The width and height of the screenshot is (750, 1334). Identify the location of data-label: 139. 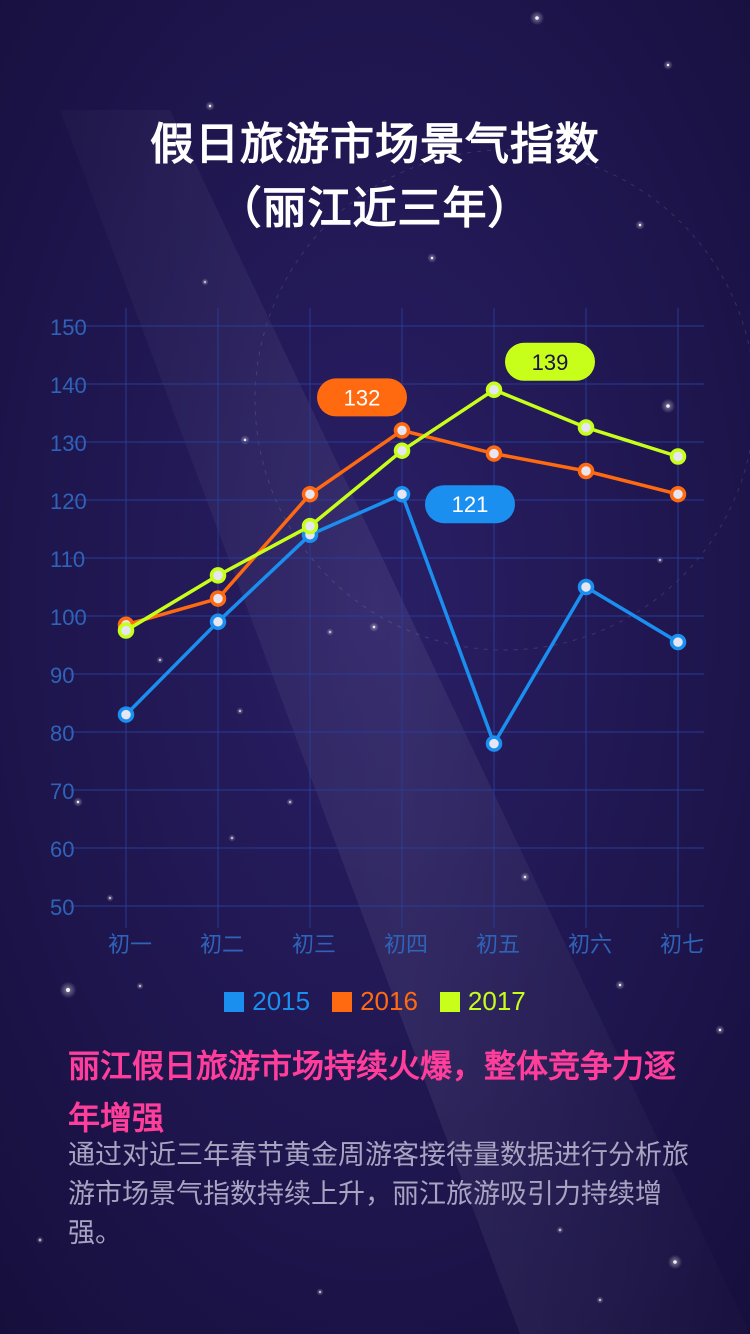
(550, 362).